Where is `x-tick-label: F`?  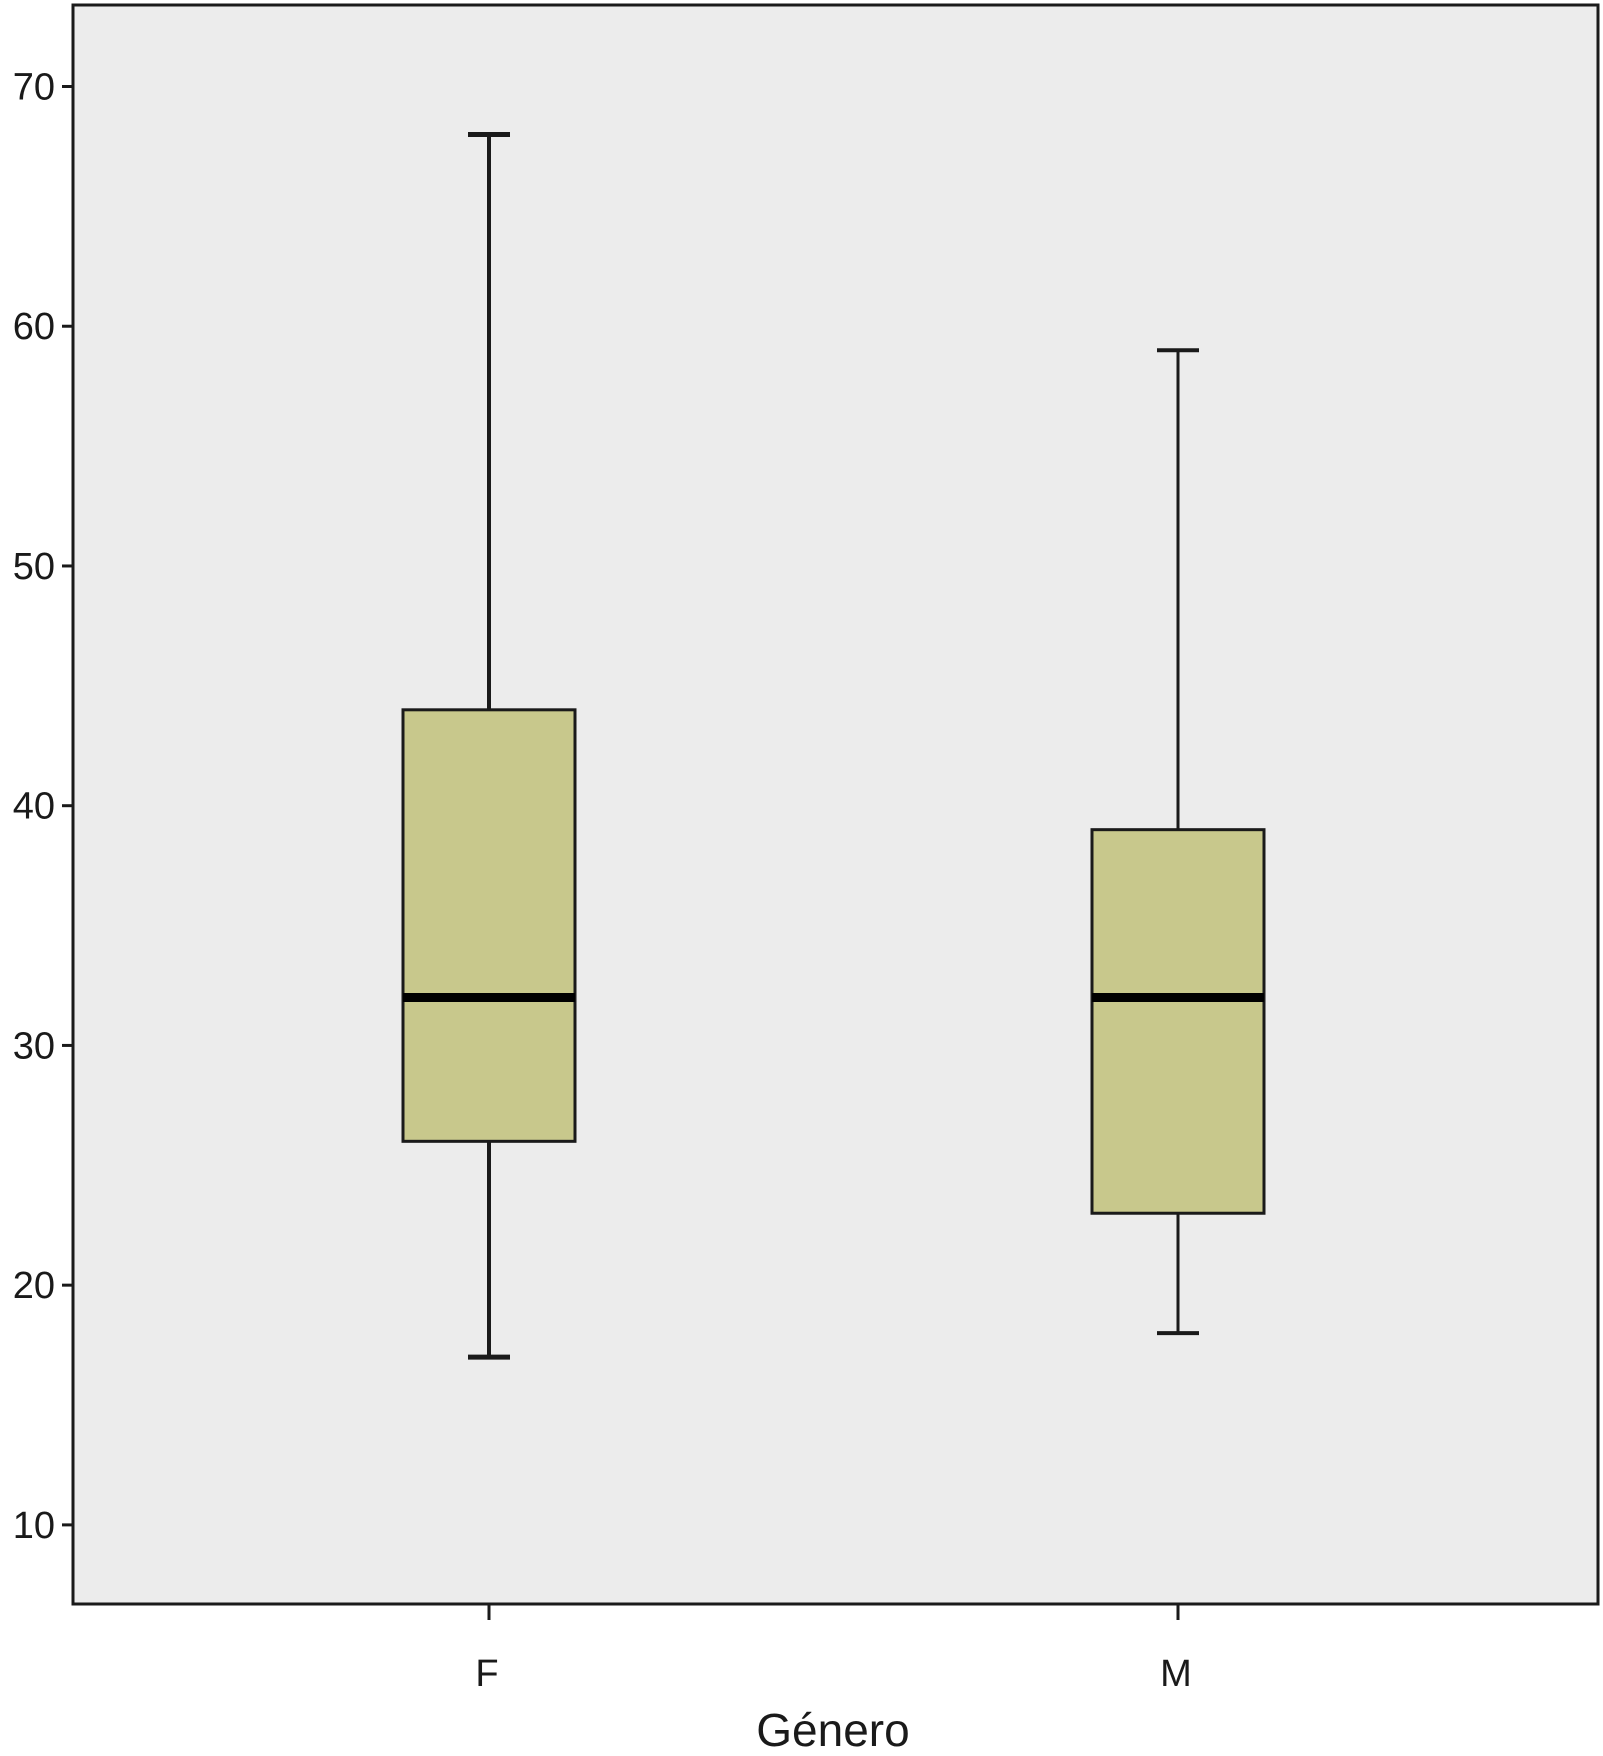
x-tick-label: F is located at coordinates (486, 1674).